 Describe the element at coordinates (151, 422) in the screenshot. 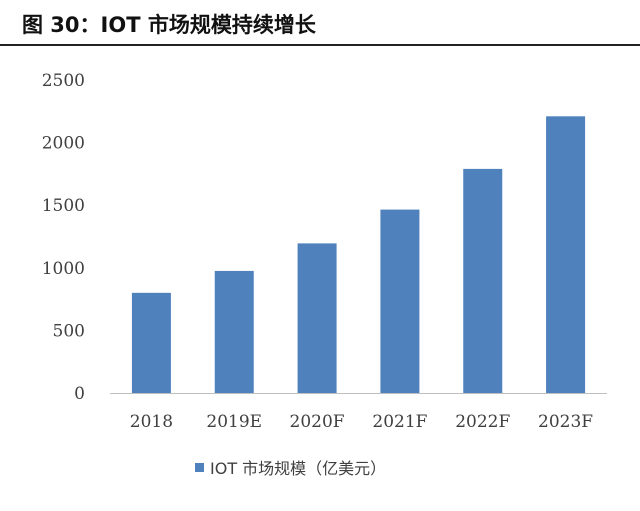

I see `x-tick-label: 2018` at that location.